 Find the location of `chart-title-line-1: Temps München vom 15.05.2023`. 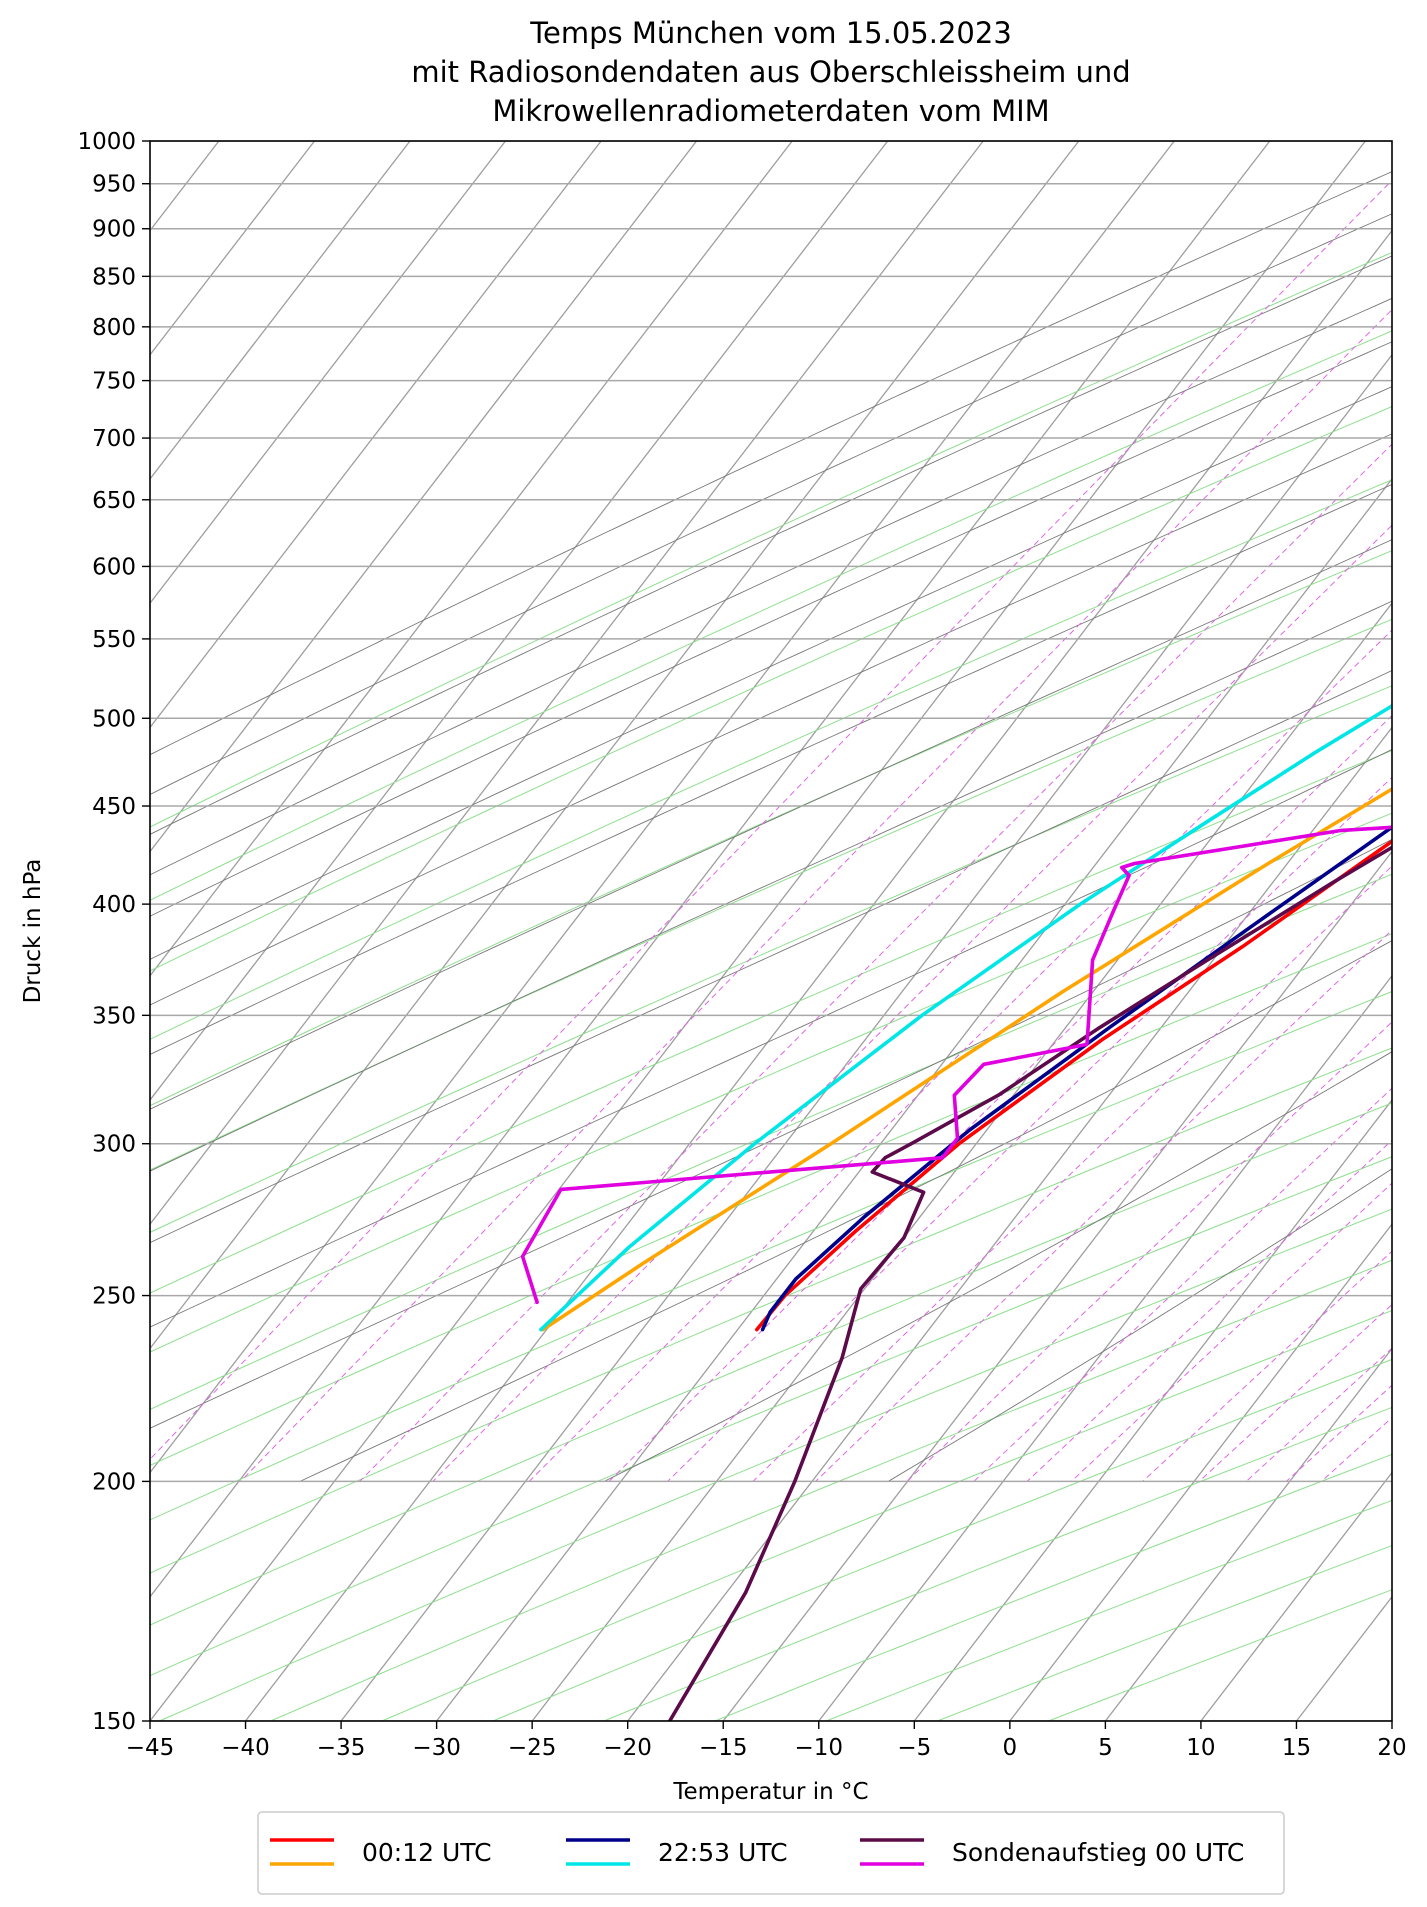

chart-title-line-1: Temps München vom 15.05.2023 is located at coordinates (770, 33).